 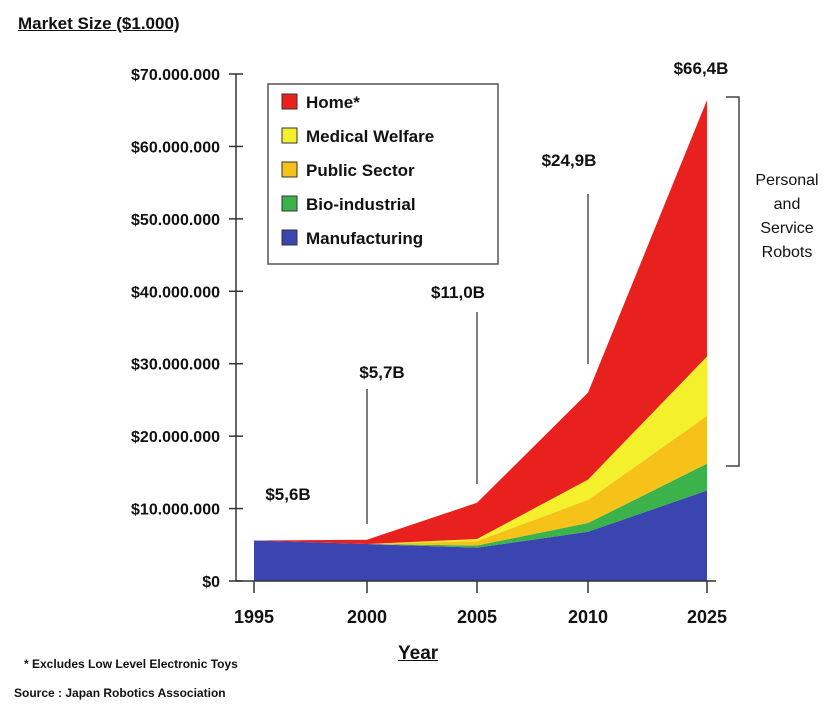 I want to click on area-manufacturing, so click(x=480, y=535).